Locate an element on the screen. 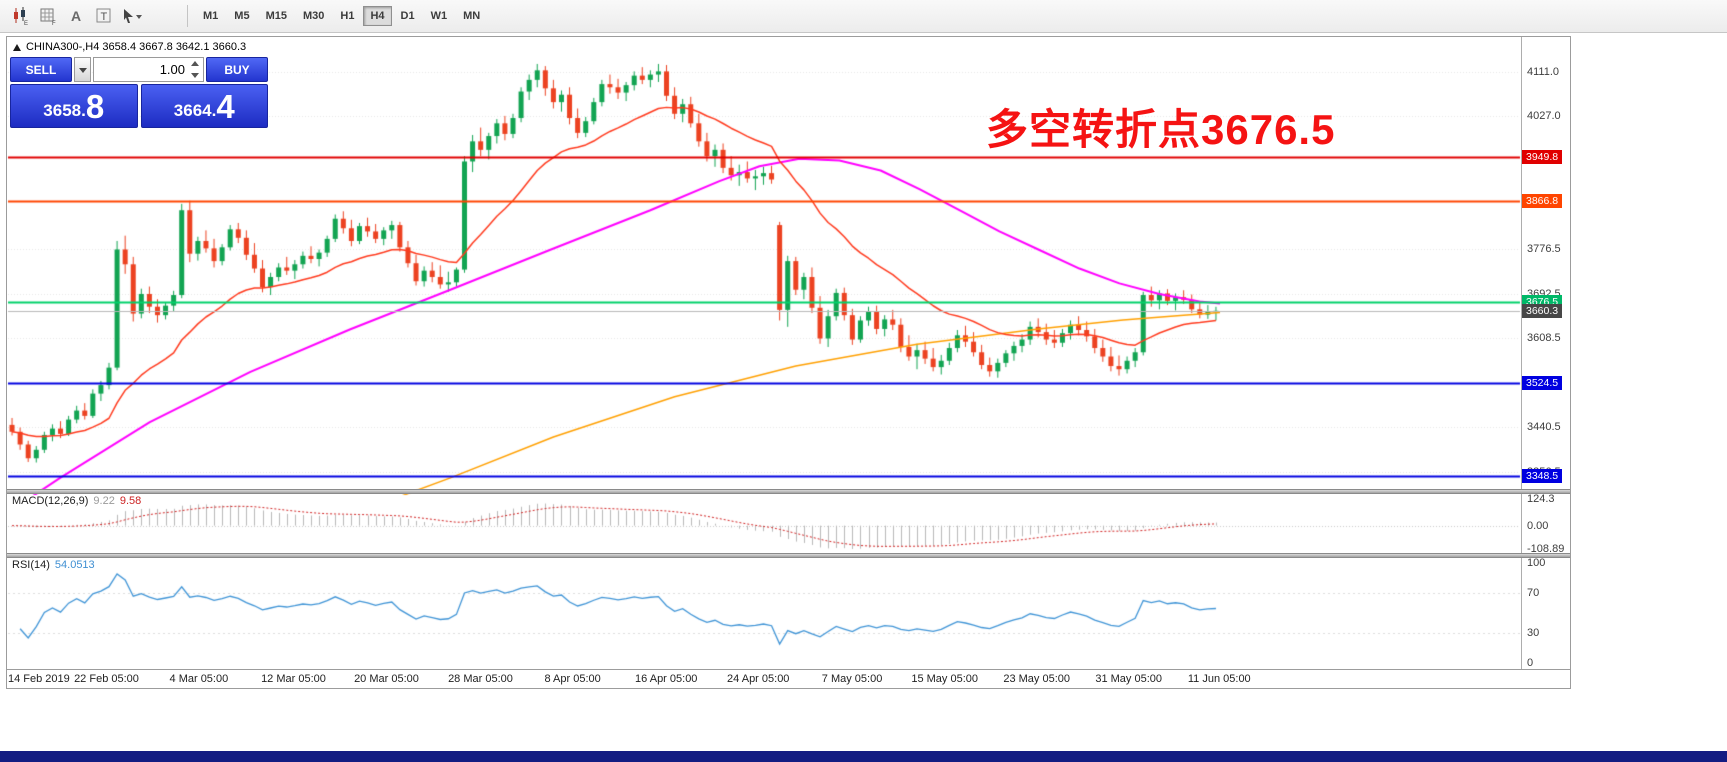 This screenshot has width=1727, height=762. cursor-tool-icon is located at coordinates (132, 16).